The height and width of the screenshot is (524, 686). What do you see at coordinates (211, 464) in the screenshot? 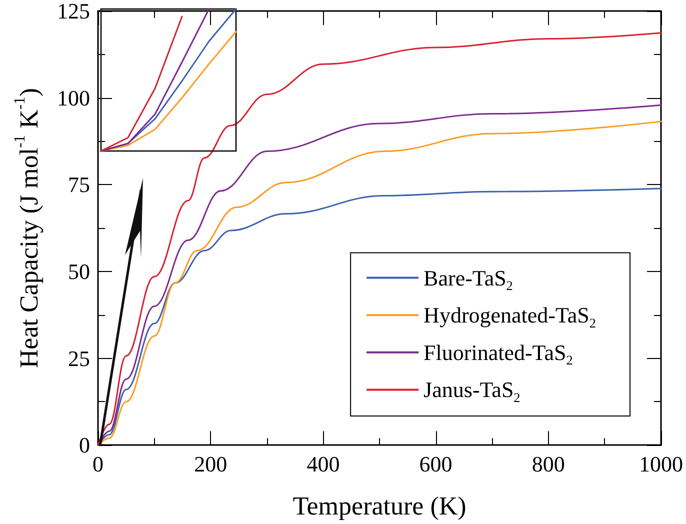
I see `x-tick-label: 200` at bounding box center [211, 464].